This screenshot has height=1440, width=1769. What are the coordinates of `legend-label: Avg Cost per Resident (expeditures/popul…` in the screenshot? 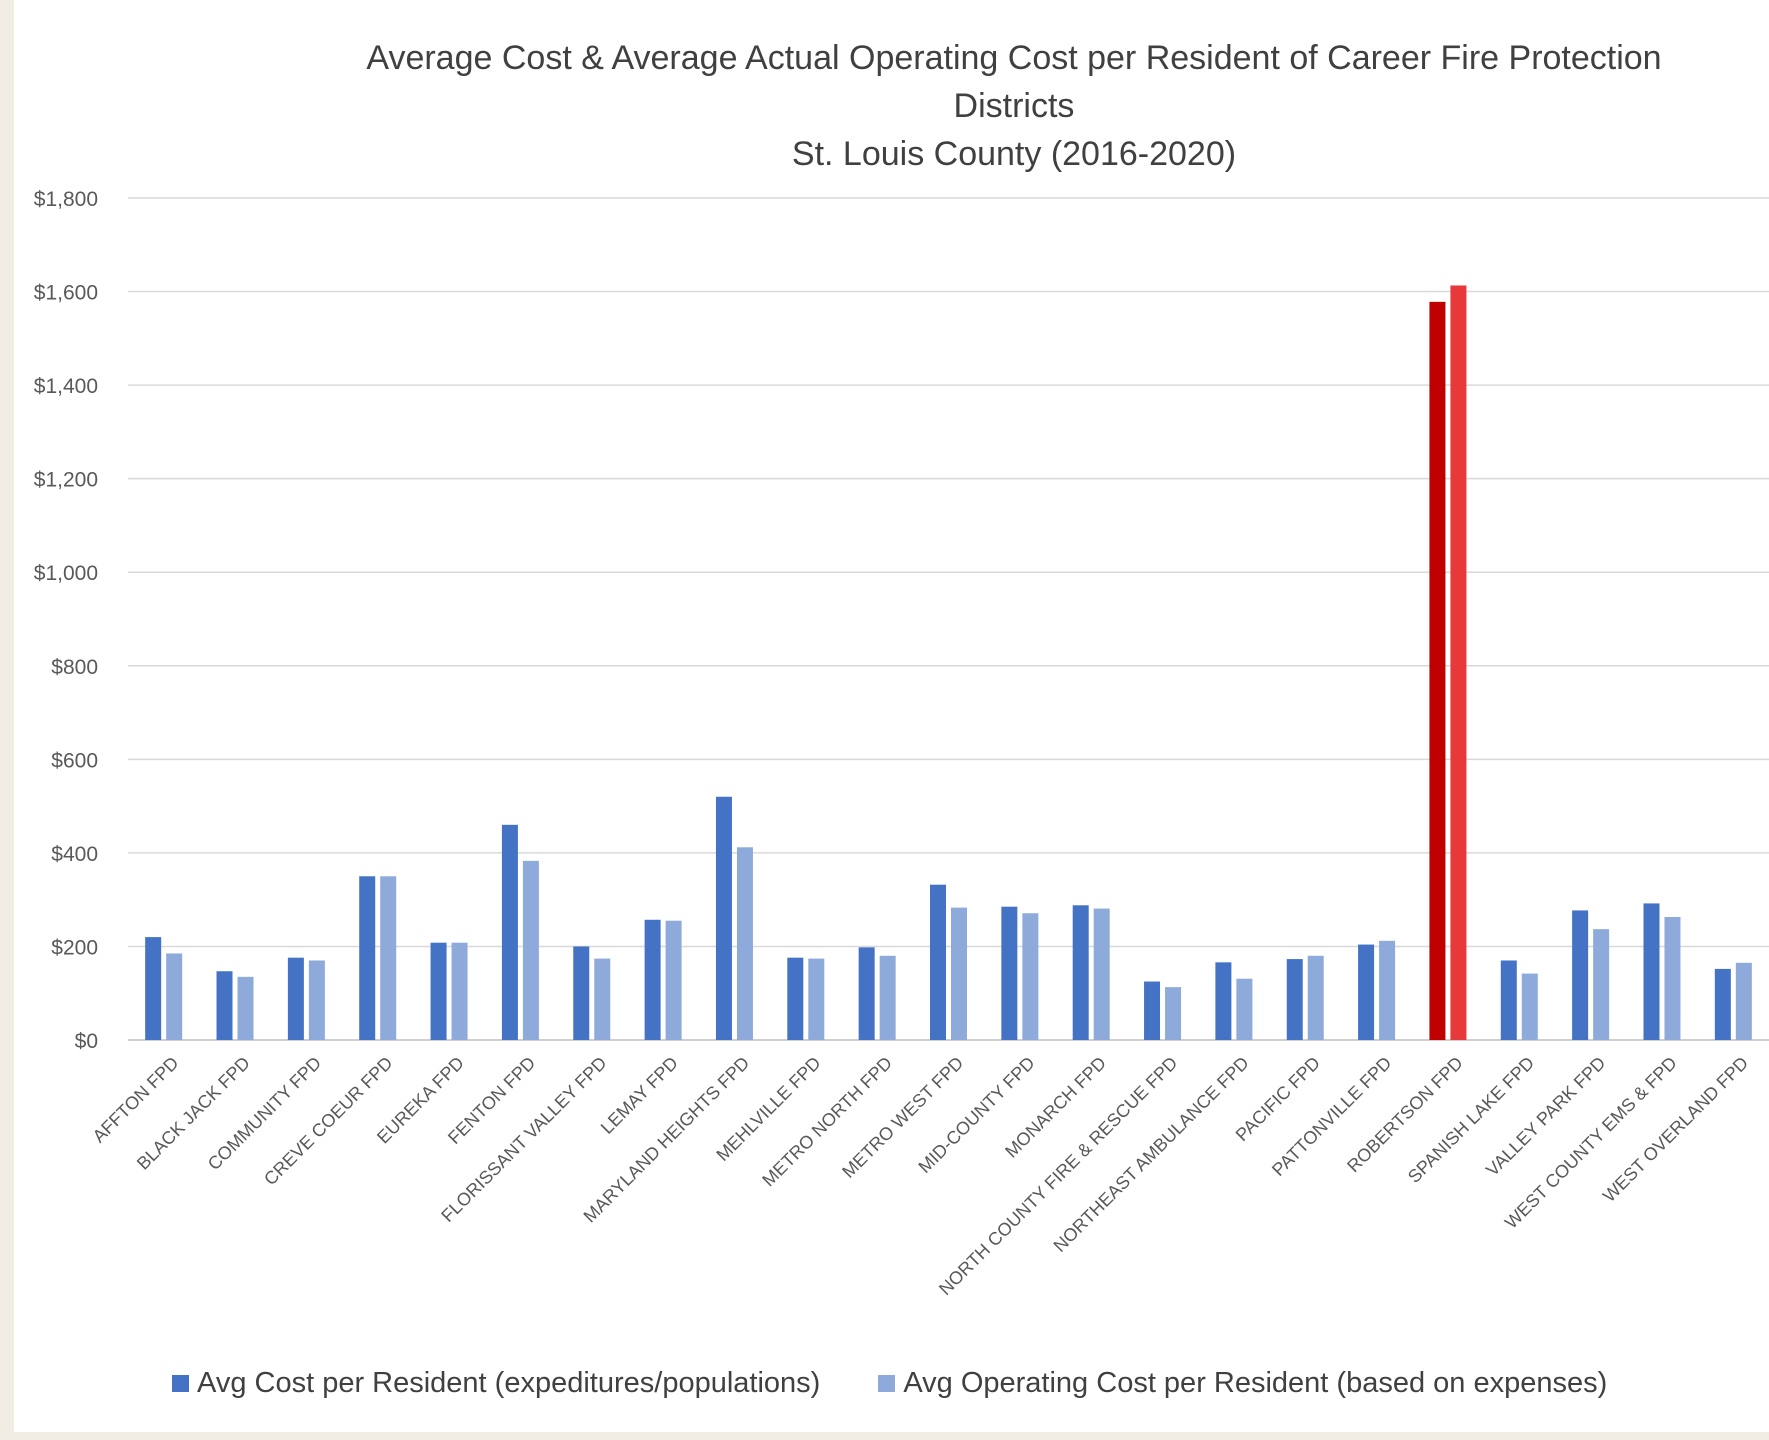 It's located at (509, 1383).